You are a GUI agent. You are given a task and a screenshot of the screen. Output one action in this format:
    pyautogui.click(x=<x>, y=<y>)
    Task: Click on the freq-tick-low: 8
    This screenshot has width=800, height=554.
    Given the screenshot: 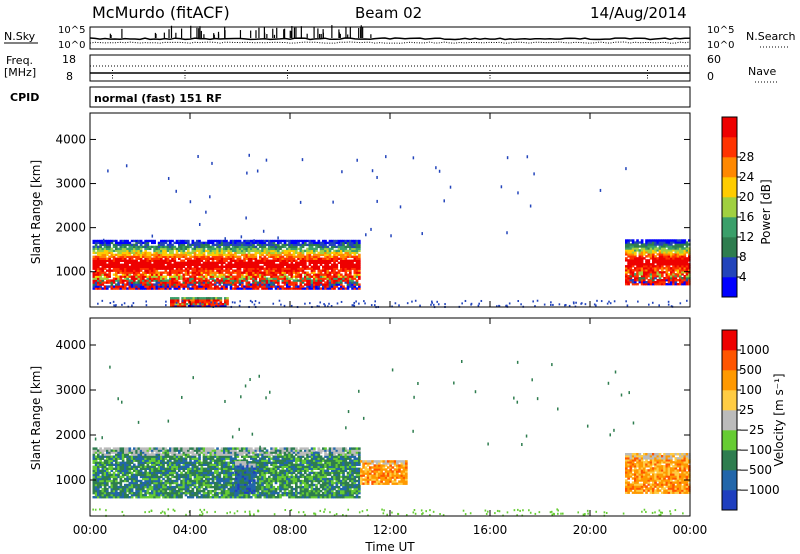 What is the action you would take?
    pyautogui.click(x=69, y=76)
    